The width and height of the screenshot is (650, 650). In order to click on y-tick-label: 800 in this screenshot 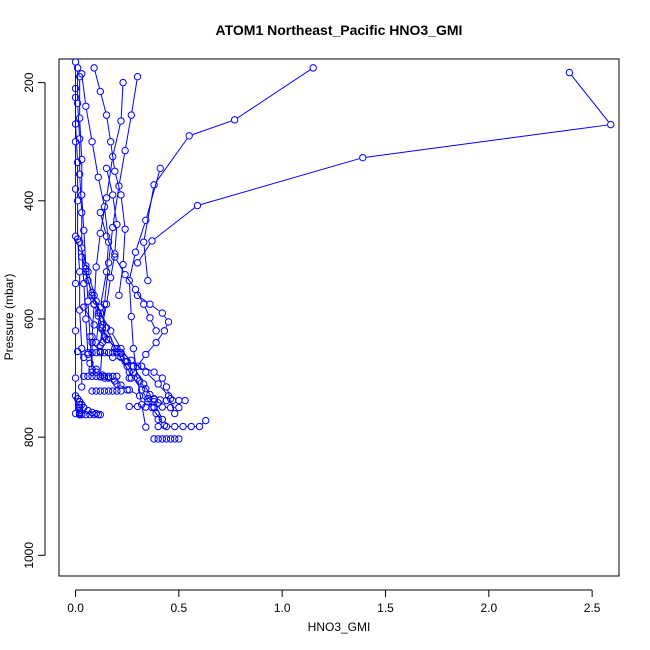, I will do `click(29, 437)`.